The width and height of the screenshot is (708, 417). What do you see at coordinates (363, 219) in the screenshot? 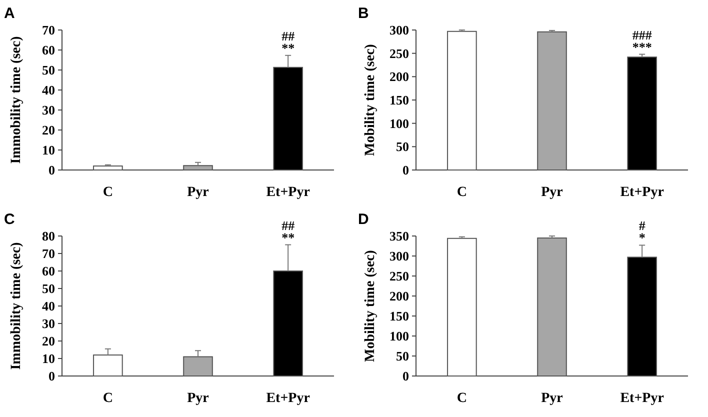
I see `chart-title: D` at bounding box center [363, 219].